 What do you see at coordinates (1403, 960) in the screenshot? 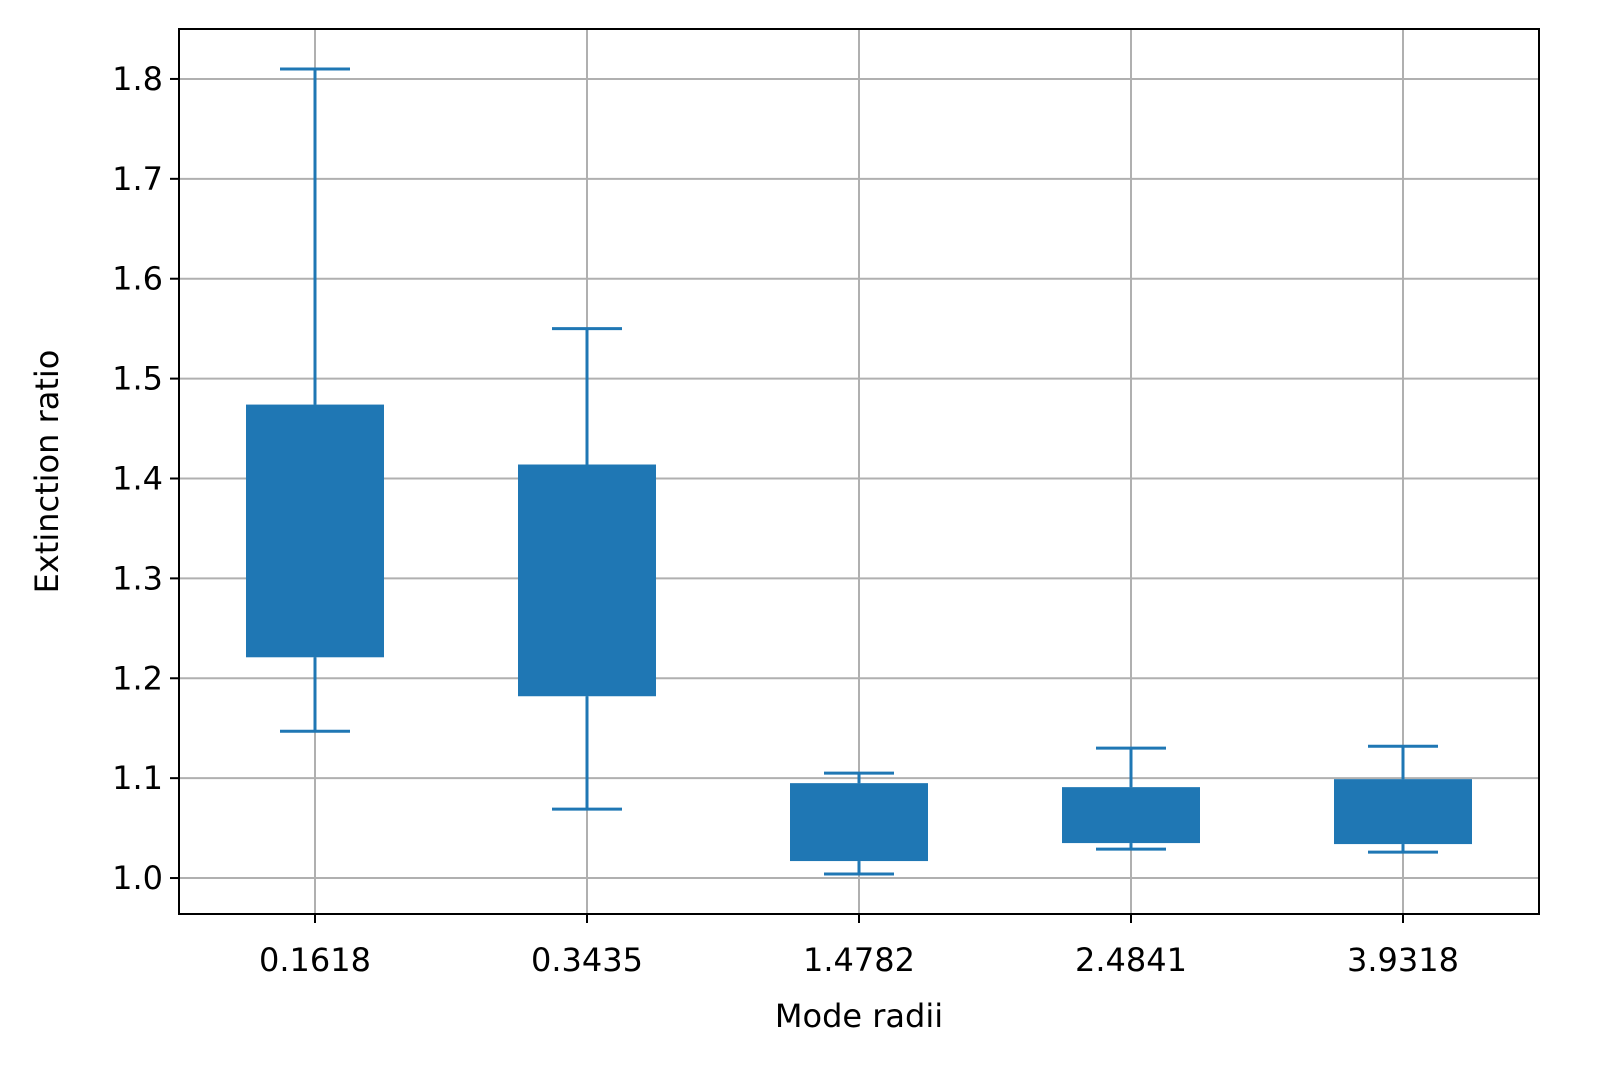
I see `x-tick-label: 3.9318` at bounding box center [1403, 960].